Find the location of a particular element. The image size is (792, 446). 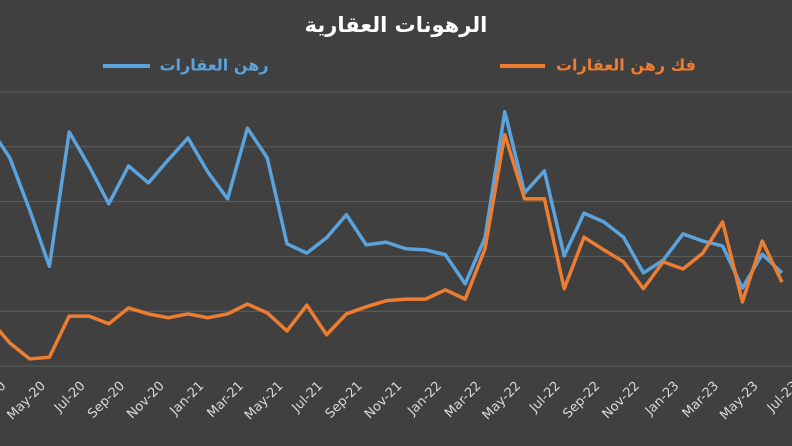

chart-title: الرهونات العقارية is located at coordinates (396, 25).